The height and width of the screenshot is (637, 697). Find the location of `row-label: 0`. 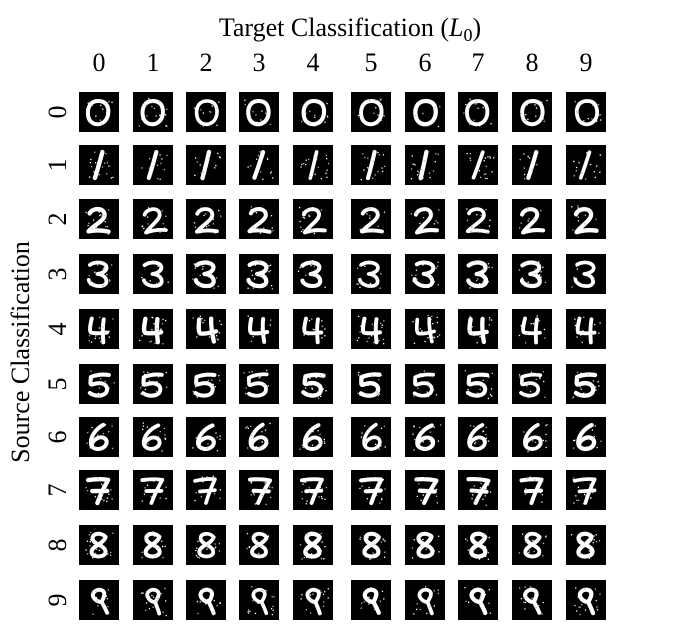

row-label: 0 is located at coordinates (57, 112).